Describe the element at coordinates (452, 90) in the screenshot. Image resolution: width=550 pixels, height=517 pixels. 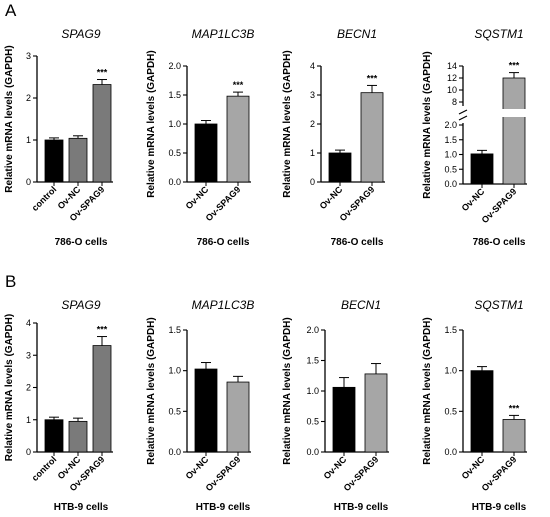
I see `y-tick-label: 10` at that location.